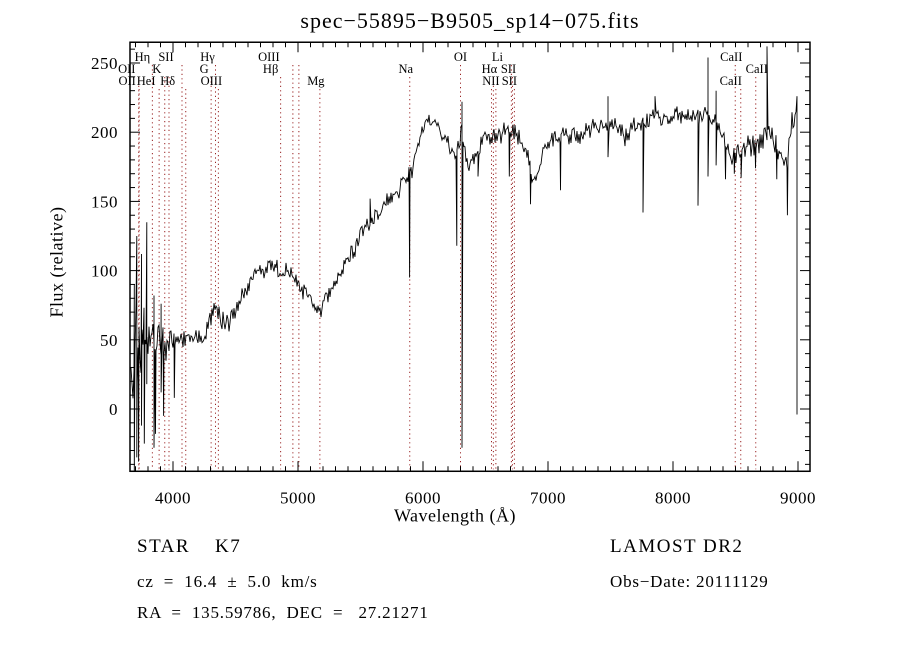  What do you see at coordinates (298, 497) in the screenshot?
I see `x-tick-label: 5000` at bounding box center [298, 497].